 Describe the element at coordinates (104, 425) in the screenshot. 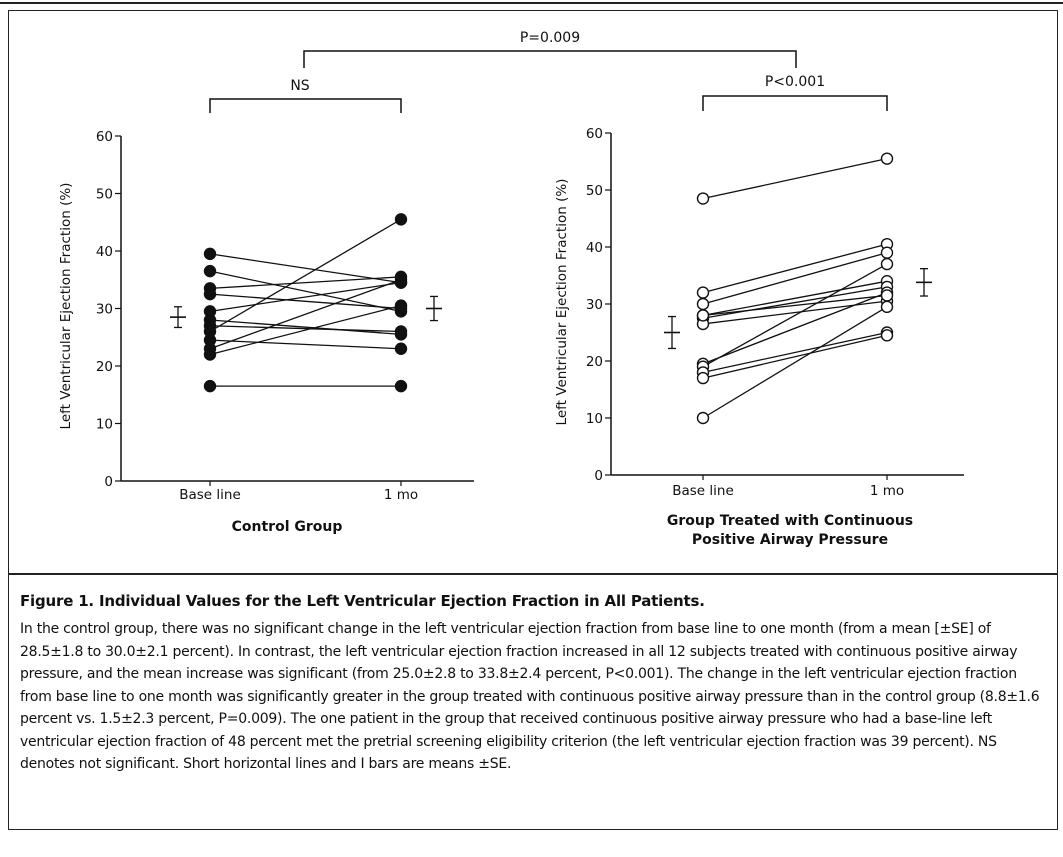

I see `control-y-tick-label: 10` at that location.